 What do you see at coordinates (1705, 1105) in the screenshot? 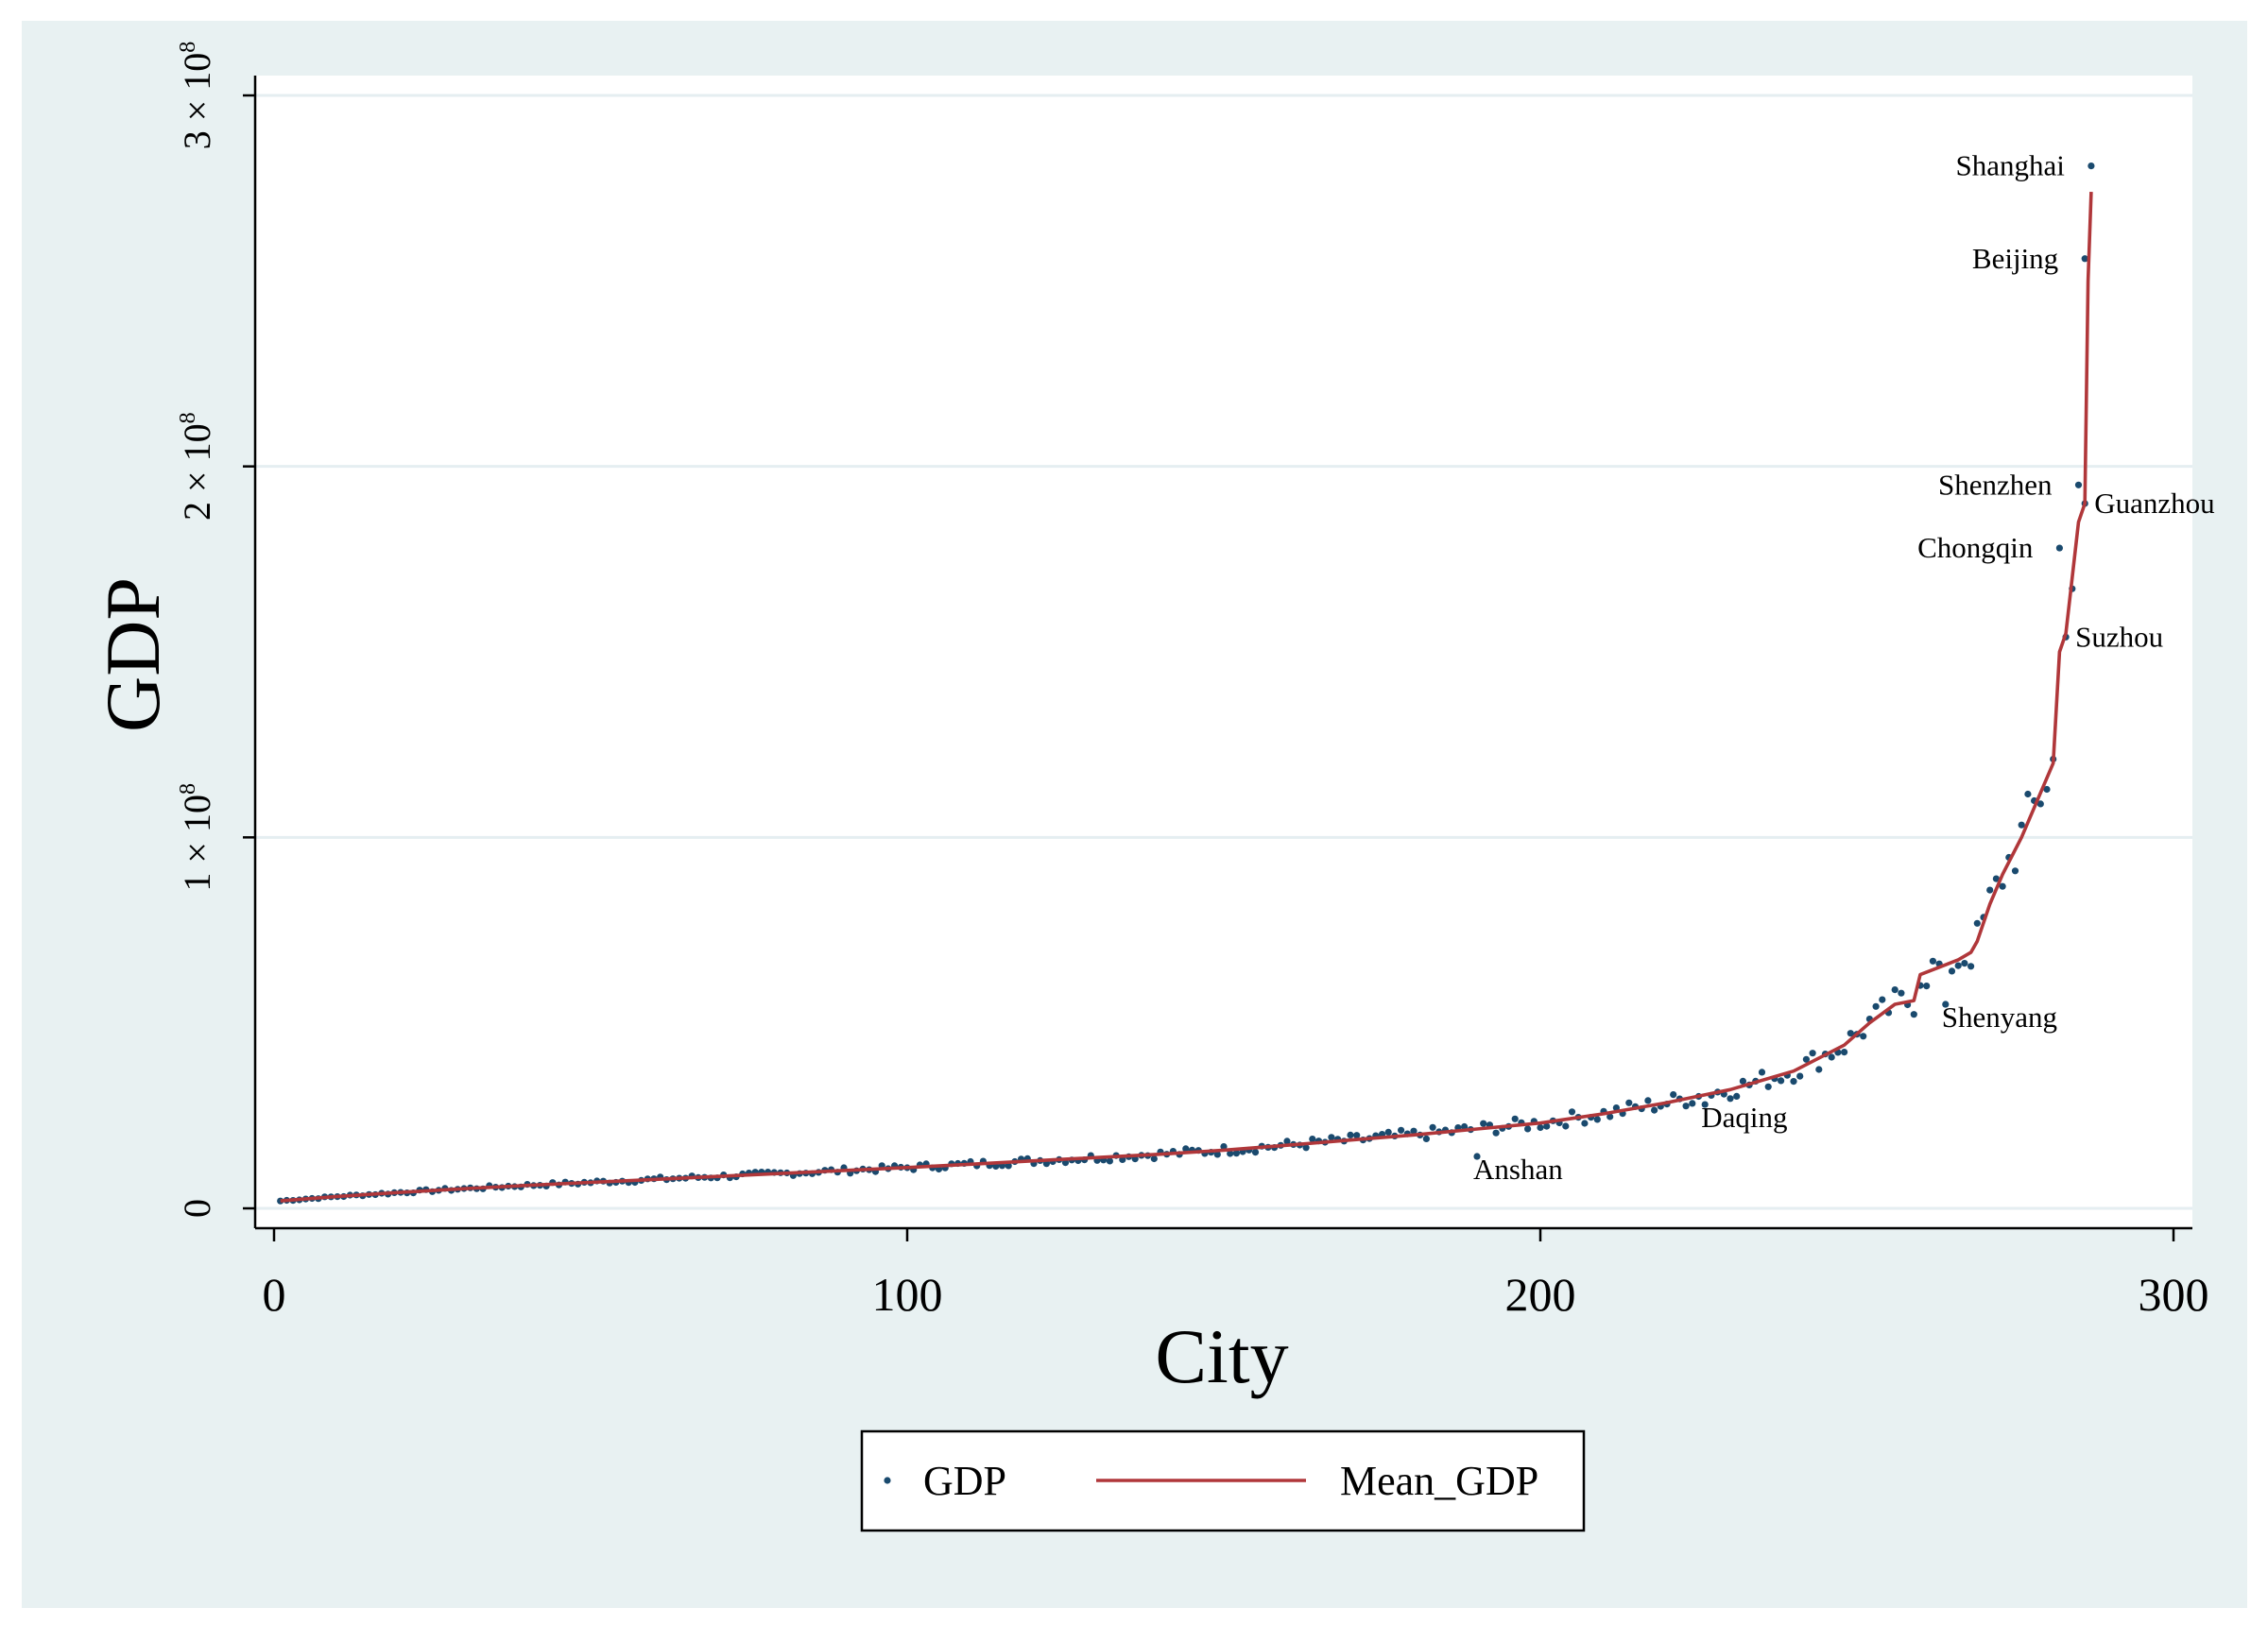
I see `gdp-point-daqing` at bounding box center [1705, 1105].